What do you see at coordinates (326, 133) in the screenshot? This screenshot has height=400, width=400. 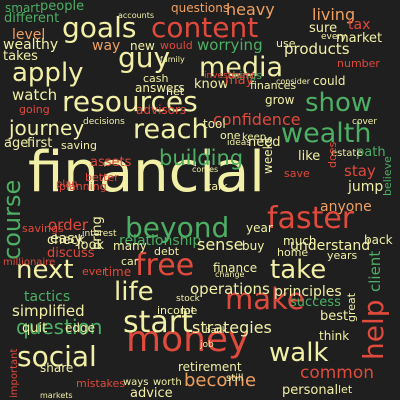 I see `word-wealth: wealth` at bounding box center [326, 133].